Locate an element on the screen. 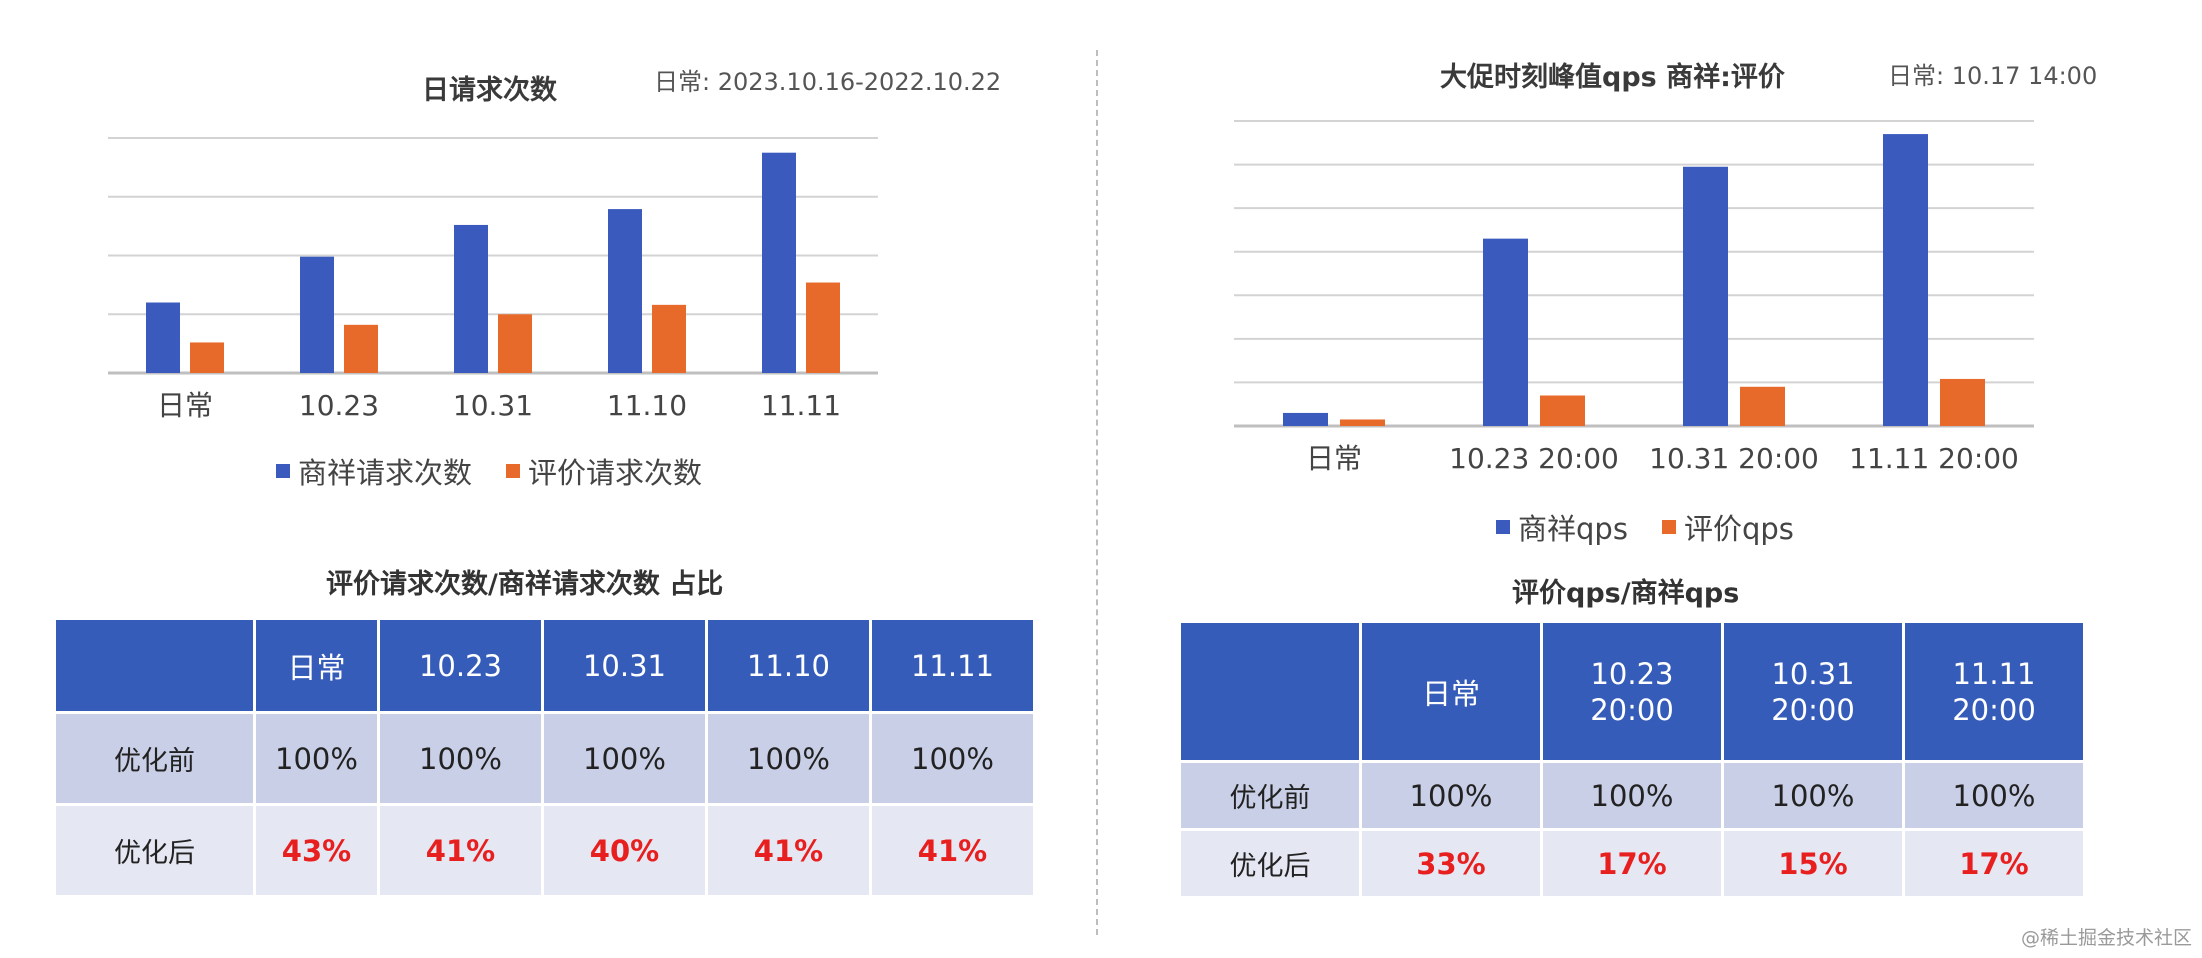  table-header-cell: 10.31 20:00 is located at coordinates (1813, 691).